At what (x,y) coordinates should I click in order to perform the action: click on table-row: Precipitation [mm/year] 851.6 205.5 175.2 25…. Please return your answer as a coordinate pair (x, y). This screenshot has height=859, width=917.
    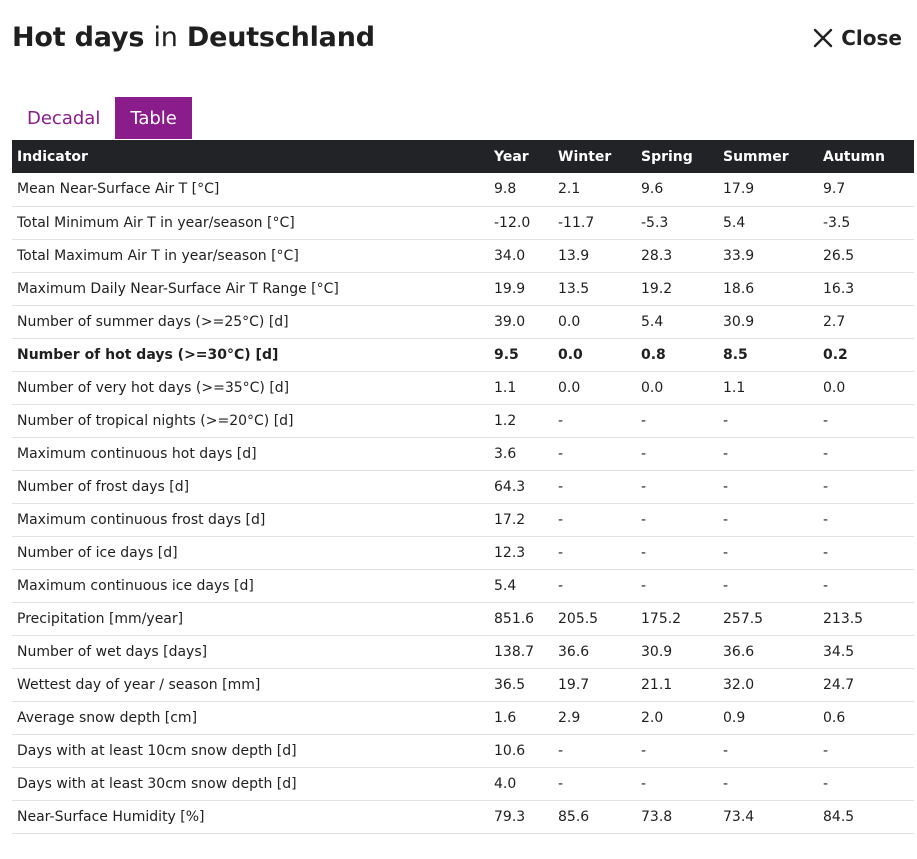
    Looking at the image, I should click on (463, 619).